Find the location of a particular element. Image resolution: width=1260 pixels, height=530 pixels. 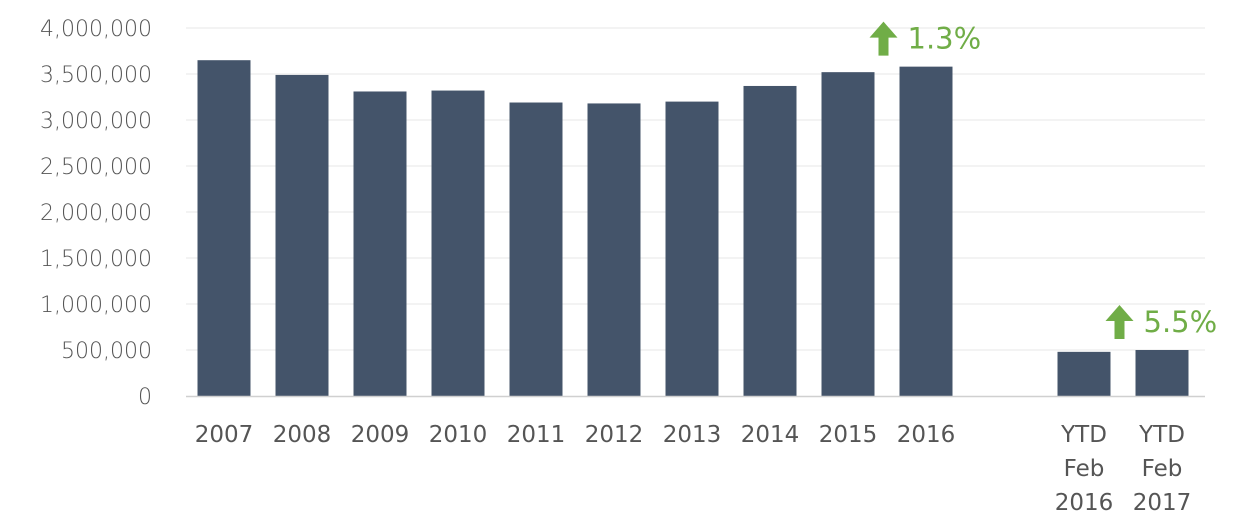

x-tick-label: YTD Feb 2016 is located at coordinates (1084, 469).